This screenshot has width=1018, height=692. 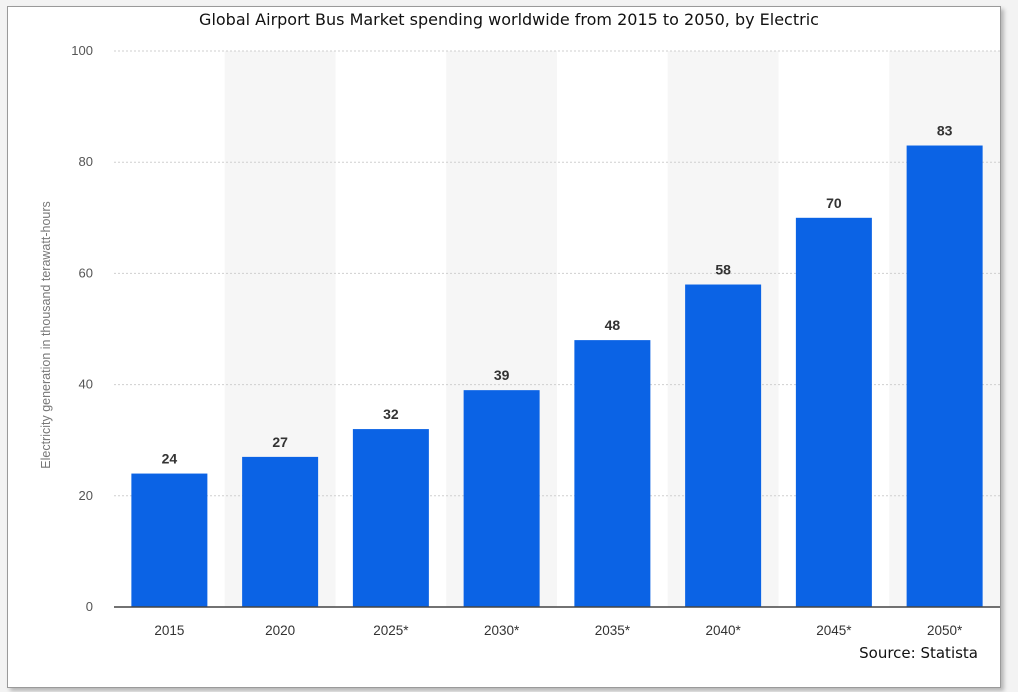 I want to click on x-tick-label: 2020, so click(x=280, y=630).